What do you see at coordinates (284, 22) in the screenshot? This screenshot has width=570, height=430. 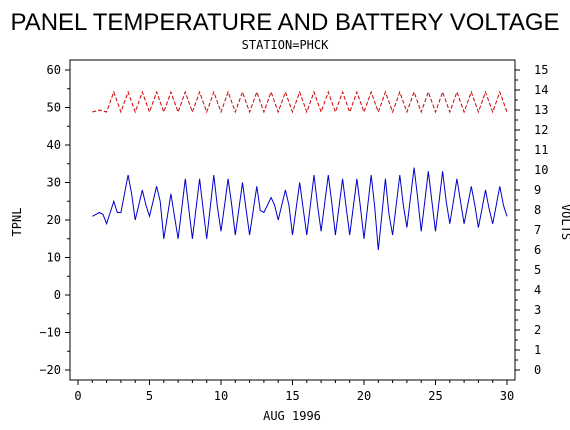 I see `chart-title: PANEL TEMPERATURE AND BATTERY VOLTAGE` at bounding box center [284, 22].